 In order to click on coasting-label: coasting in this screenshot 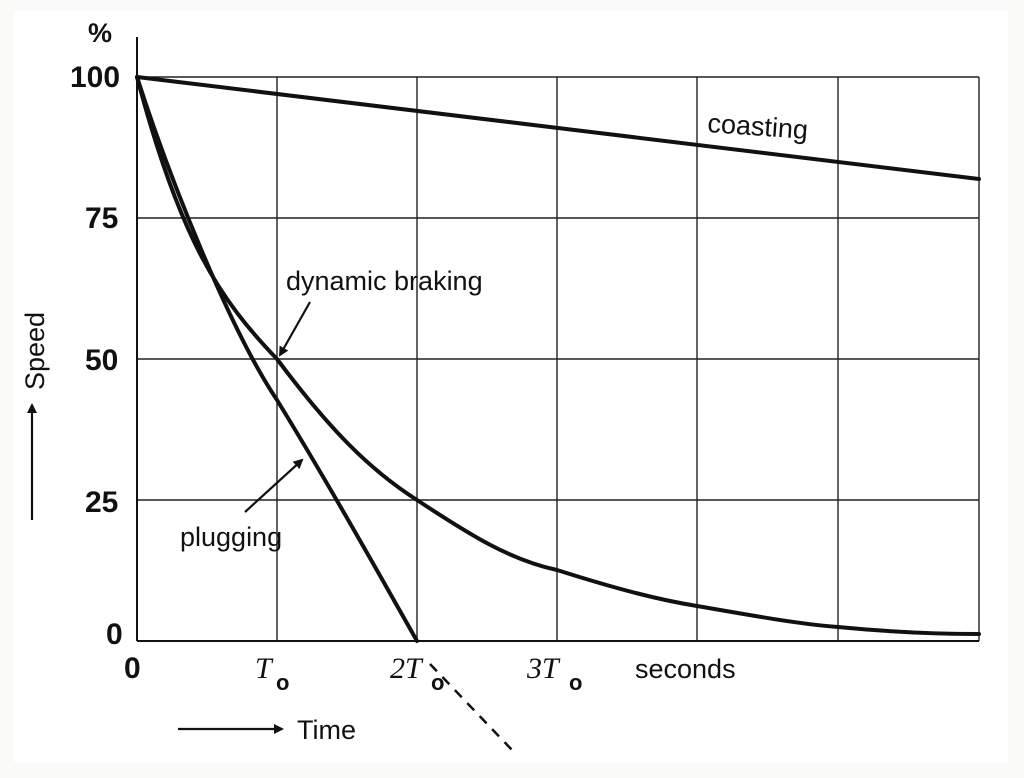, I will do `click(758, 126)`.